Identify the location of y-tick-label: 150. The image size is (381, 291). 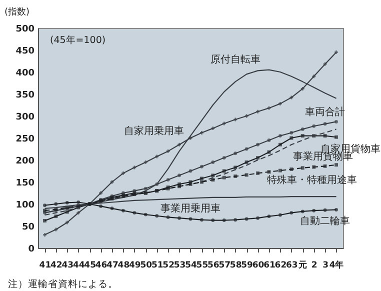
(25, 183).